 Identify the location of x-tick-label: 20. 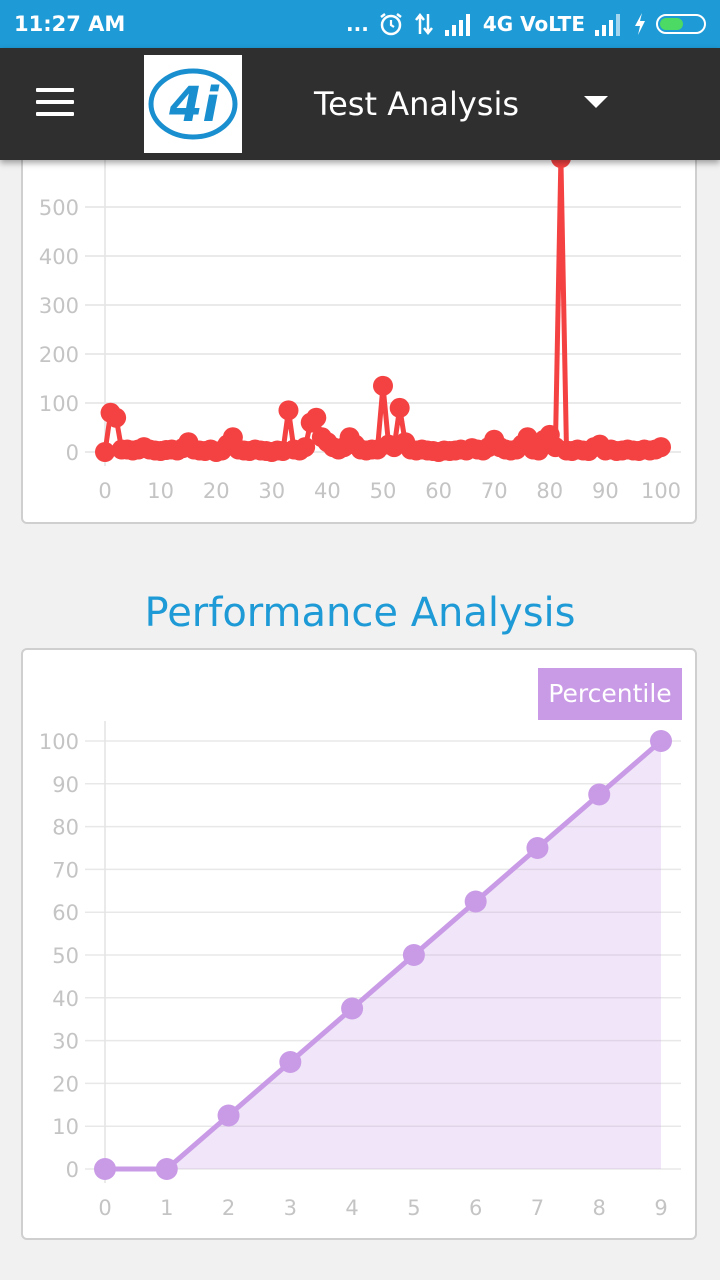
(216, 491).